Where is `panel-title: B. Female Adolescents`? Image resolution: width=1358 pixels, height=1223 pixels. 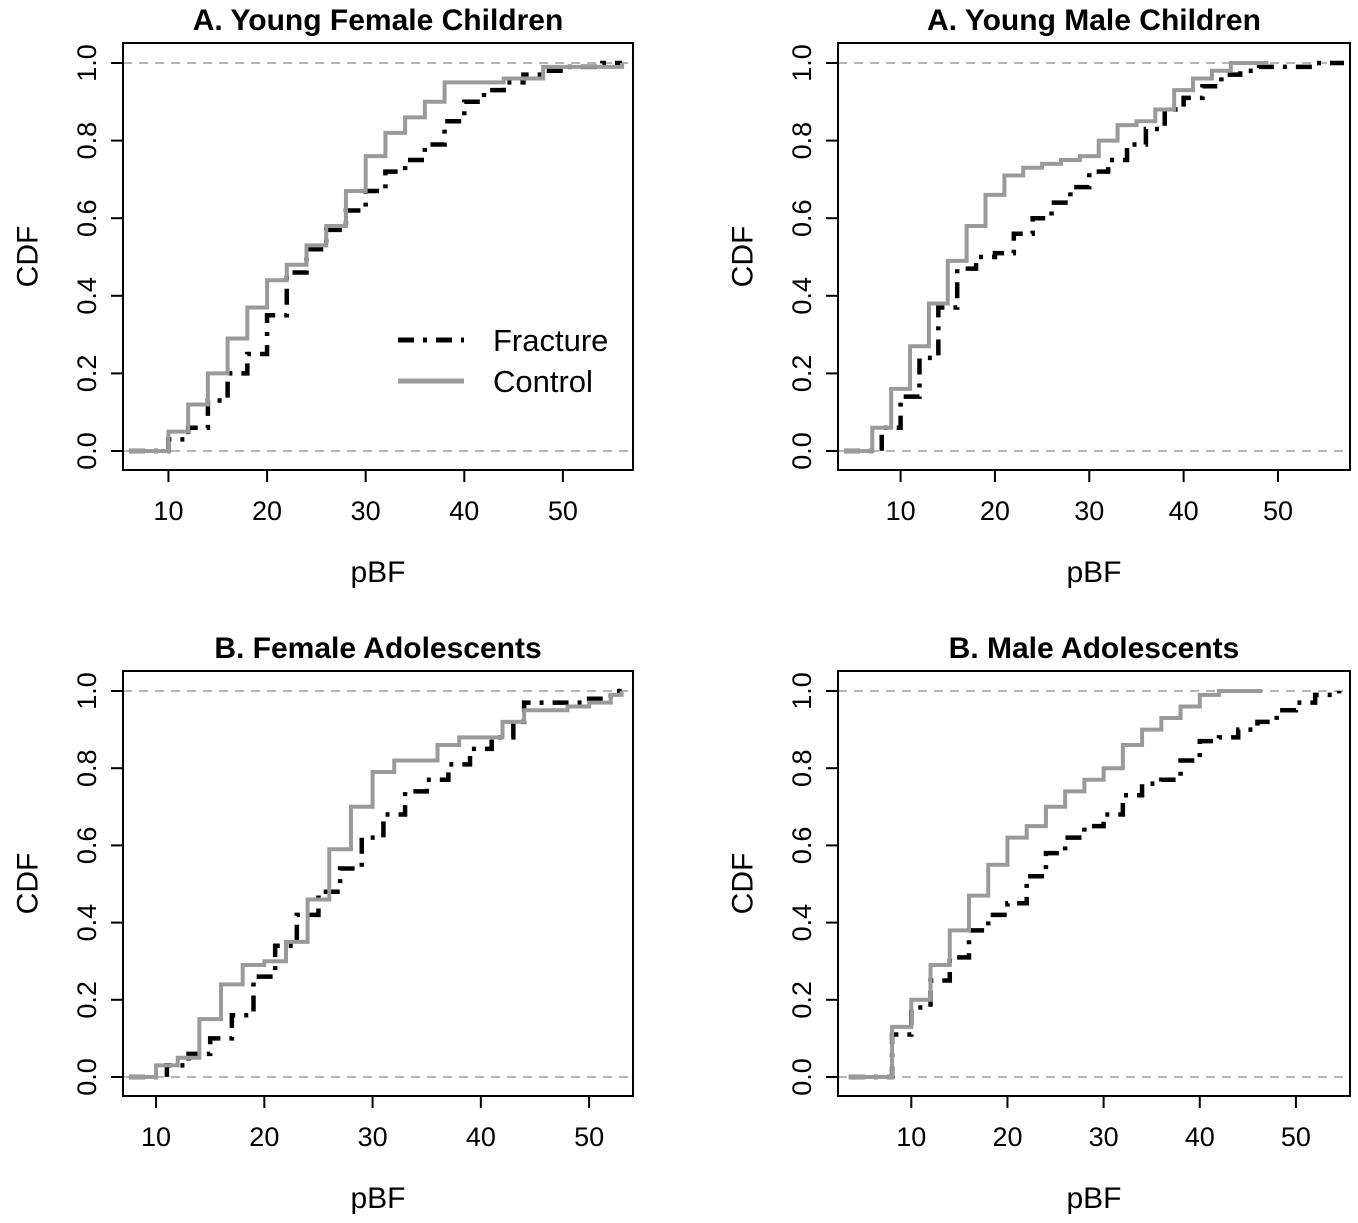
panel-title: B. Female Adolescents is located at coordinates (377, 648).